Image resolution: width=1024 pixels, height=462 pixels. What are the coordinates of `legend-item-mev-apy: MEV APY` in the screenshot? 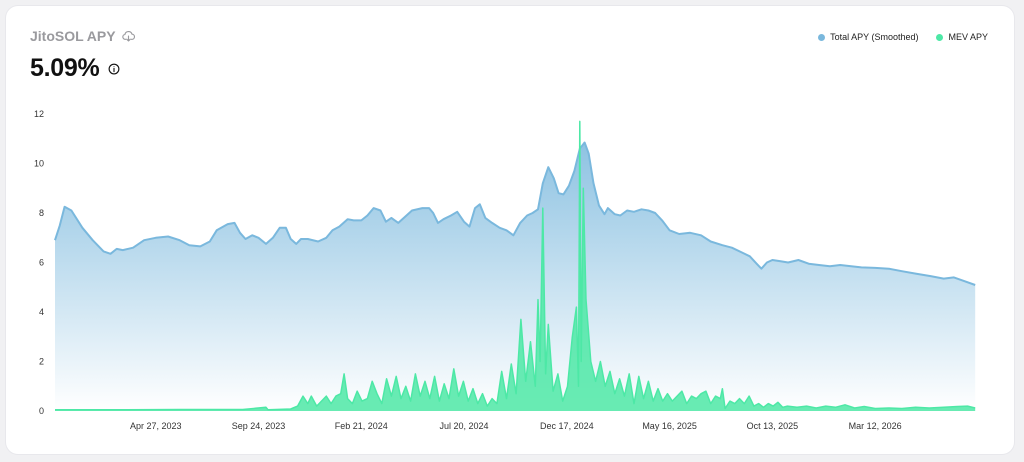 It's located at (962, 37).